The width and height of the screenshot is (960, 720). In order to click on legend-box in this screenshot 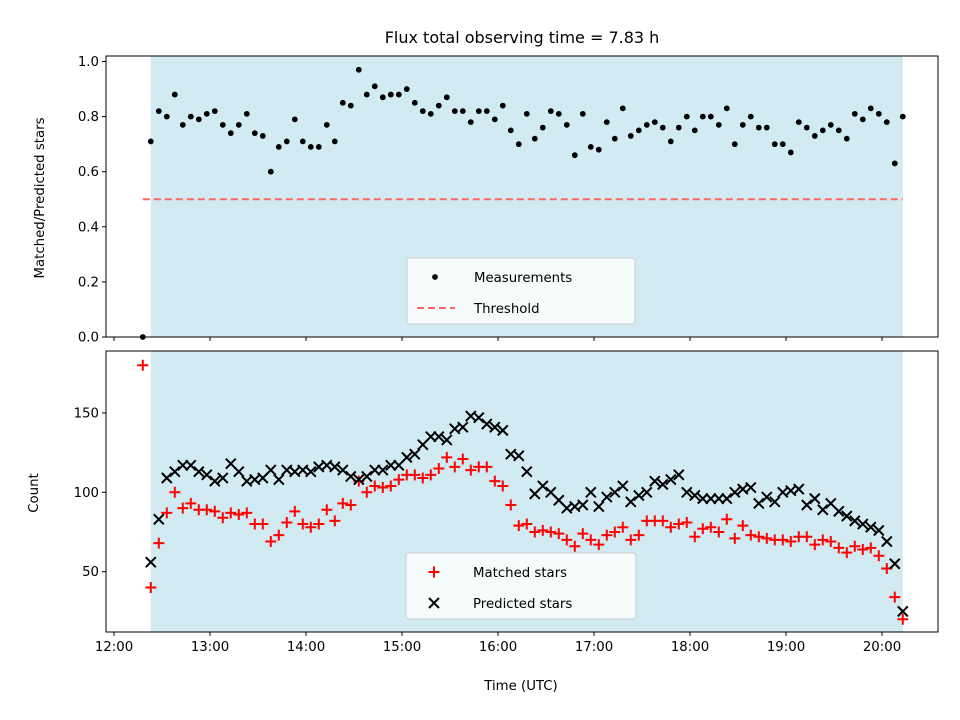, I will do `click(521, 586)`.